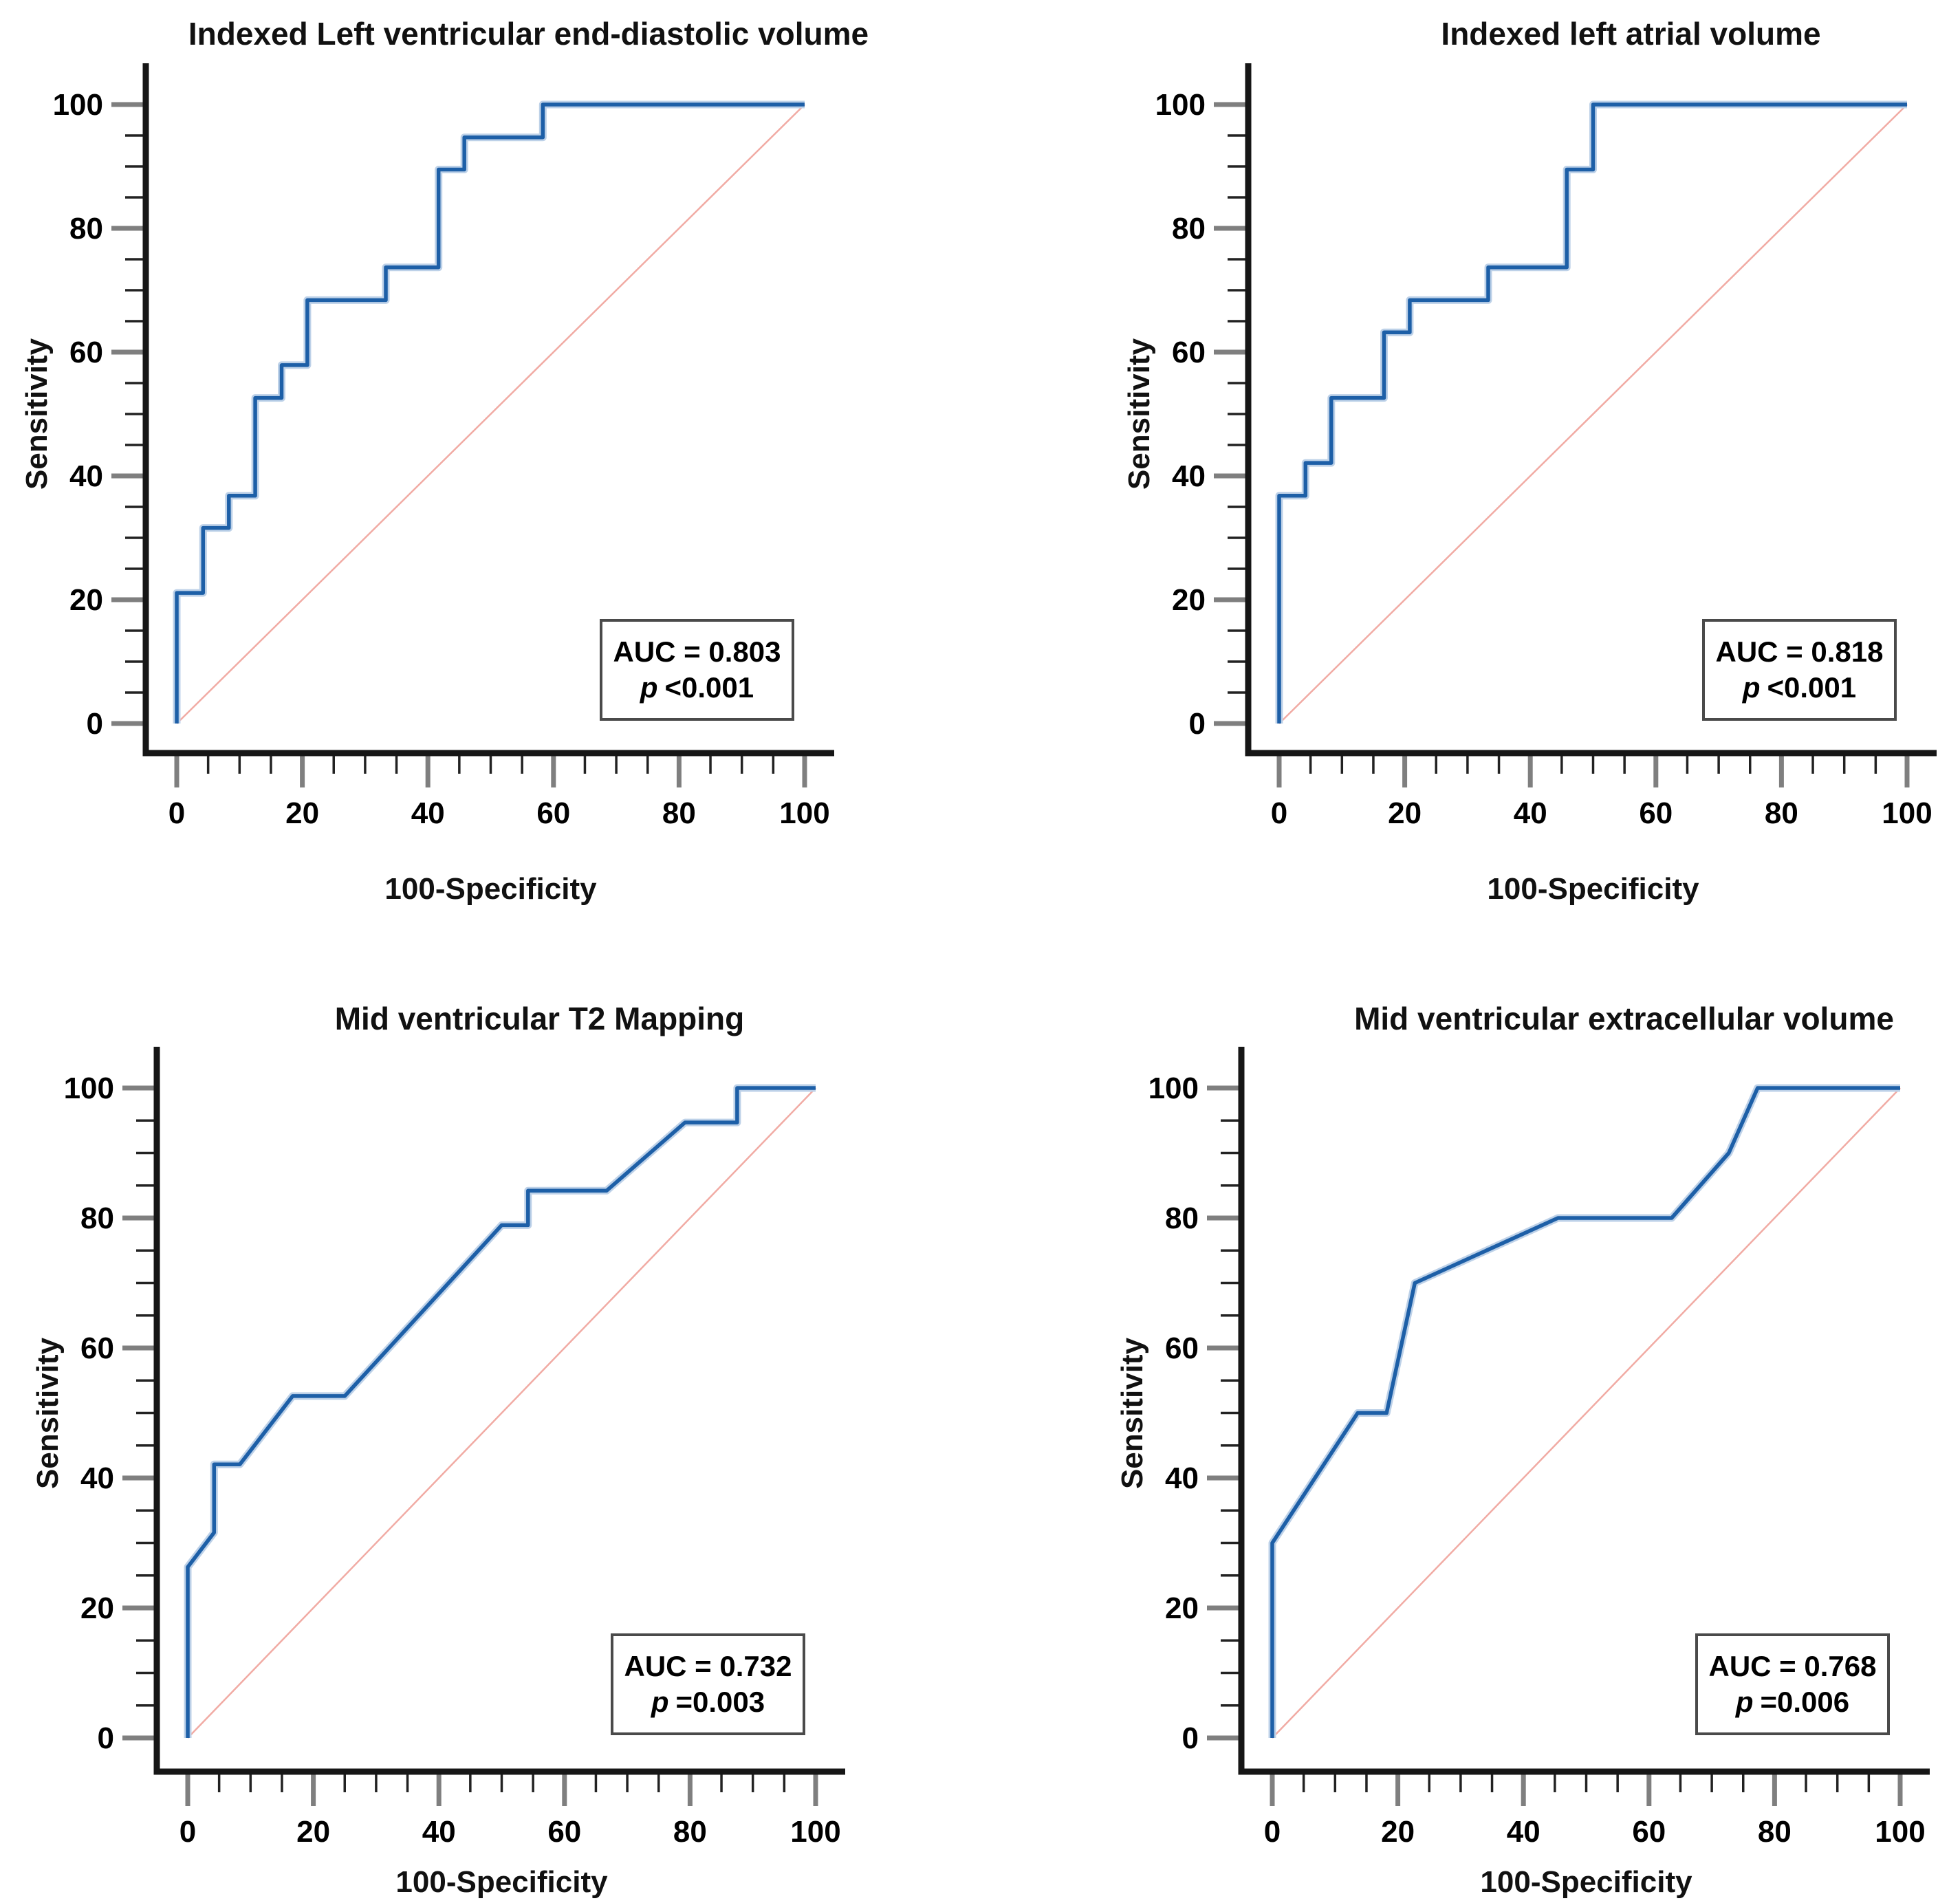 The image size is (1960, 1903). What do you see at coordinates (1792, 1665) in the screenshot?
I see `auc-value: AUC = 0.768` at bounding box center [1792, 1665].